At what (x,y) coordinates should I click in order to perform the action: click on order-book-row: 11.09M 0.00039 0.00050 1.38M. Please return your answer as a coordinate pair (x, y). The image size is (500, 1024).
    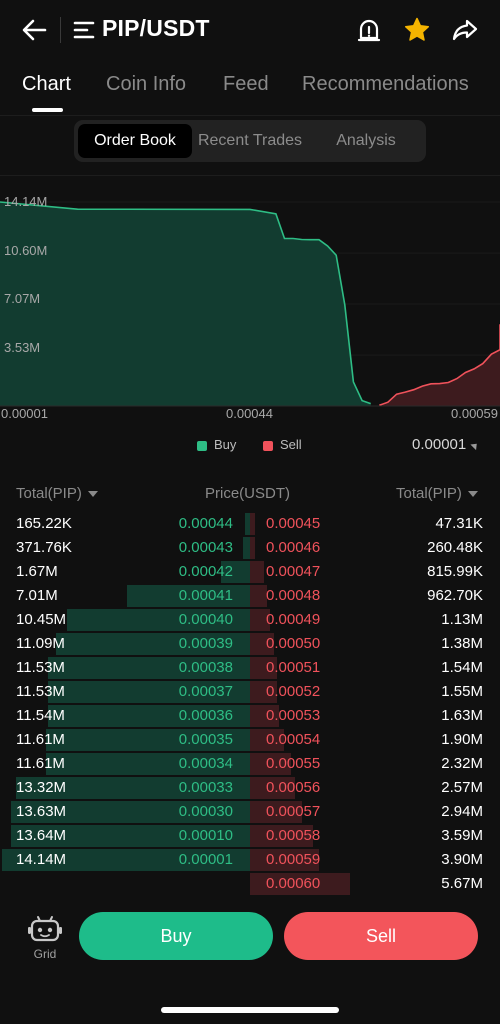
    Looking at the image, I should click on (250, 644).